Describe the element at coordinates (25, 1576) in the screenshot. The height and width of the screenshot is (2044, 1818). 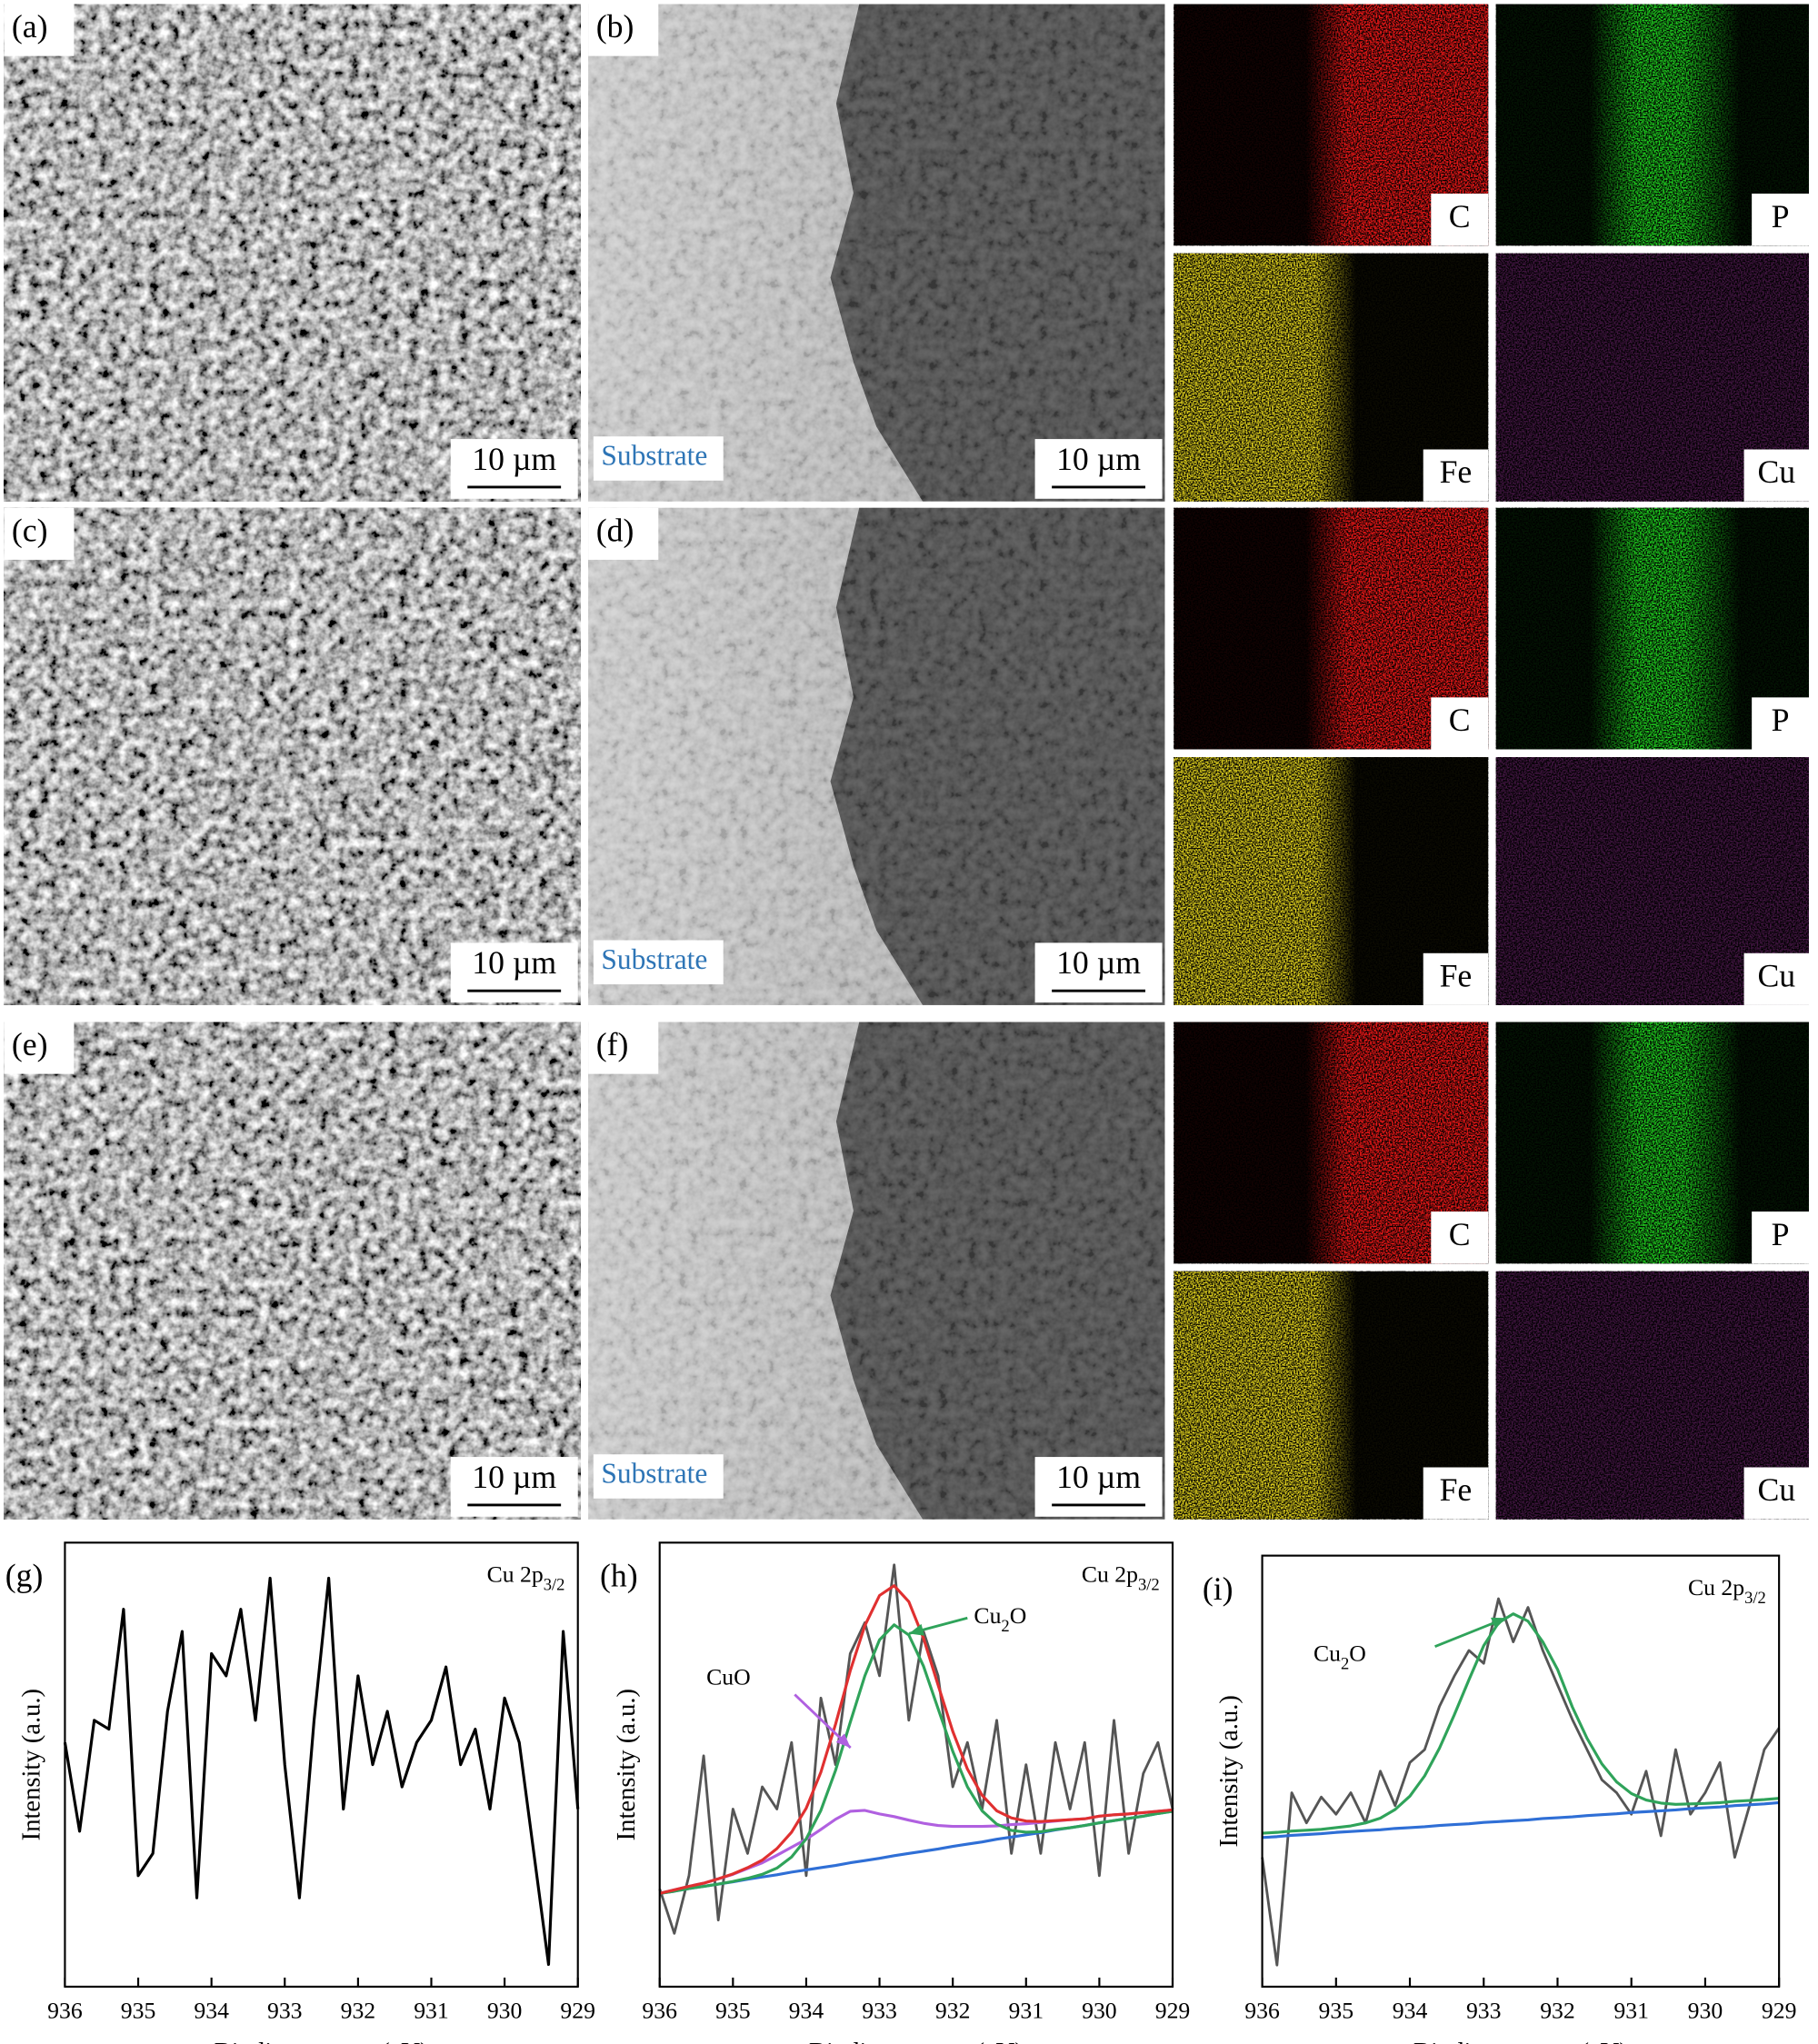
I see `panel-label: (g)` at that location.